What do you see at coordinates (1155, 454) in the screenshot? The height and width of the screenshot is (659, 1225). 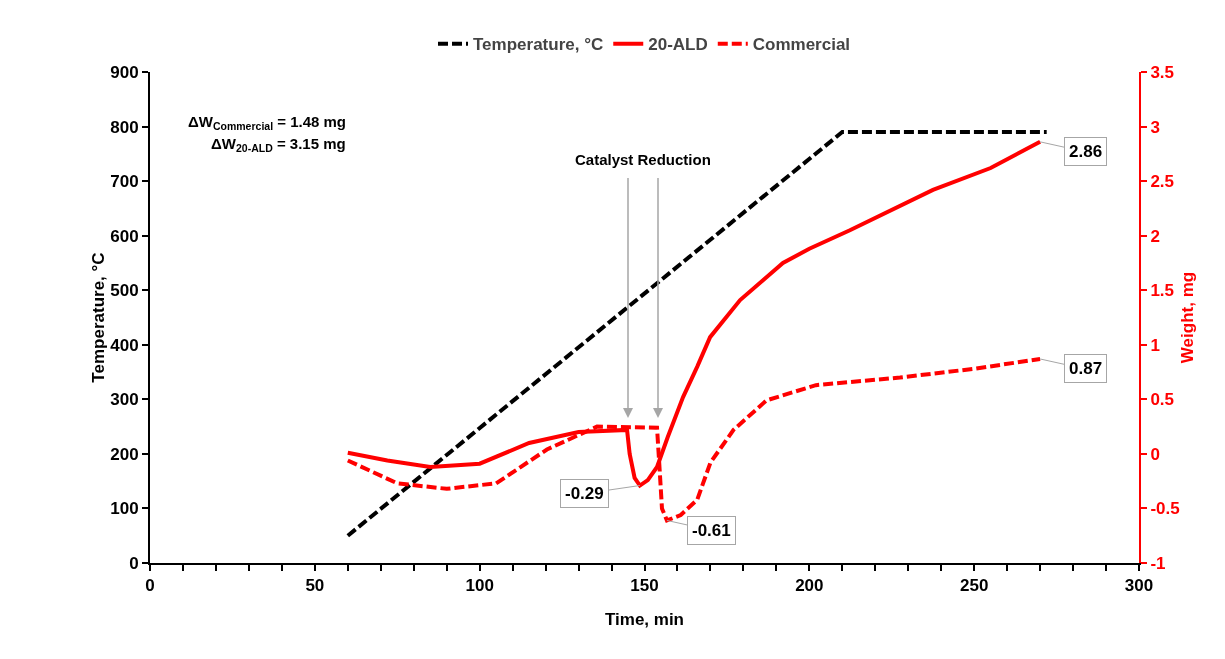 I see `y2-tick-label: 0` at bounding box center [1155, 454].